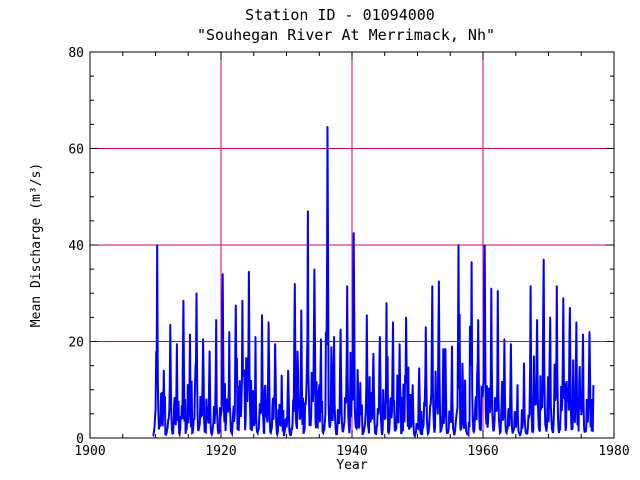 The width and height of the screenshot is (640, 480). I want to click on peak-point-1974, so click(576, 322).